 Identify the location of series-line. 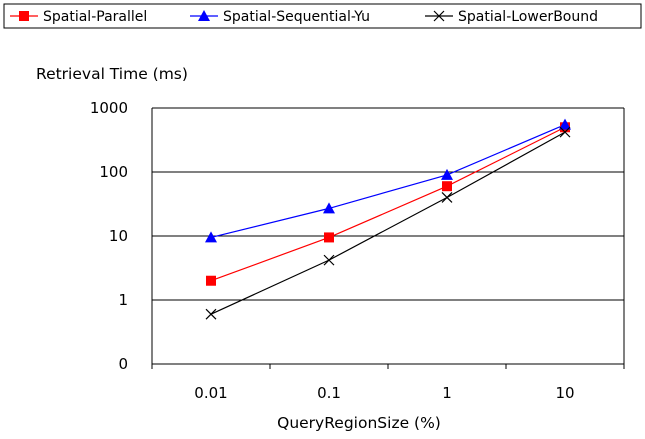
(388, 181).